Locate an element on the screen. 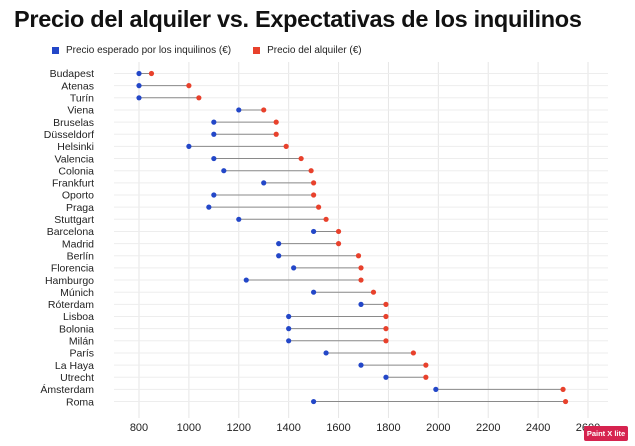 Image resolution: width=635 pixels, height=446 pixels. city-label-budapest: Budapest is located at coordinates (72, 74).